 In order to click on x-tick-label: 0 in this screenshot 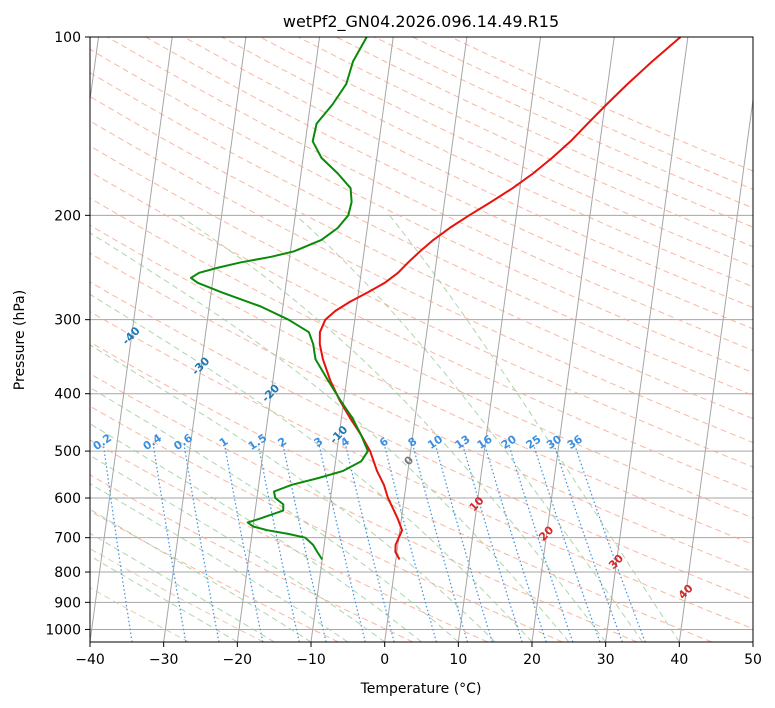, I will do `click(384, 660)`.